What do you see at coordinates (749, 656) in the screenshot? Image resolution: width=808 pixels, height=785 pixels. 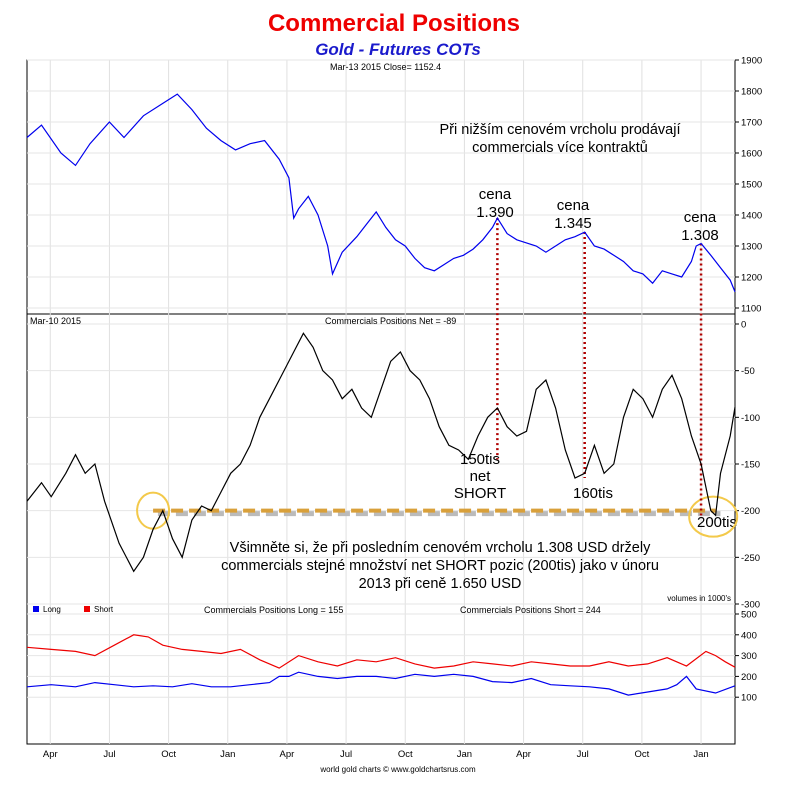 I see `y-tick-label: 300` at bounding box center [749, 656].